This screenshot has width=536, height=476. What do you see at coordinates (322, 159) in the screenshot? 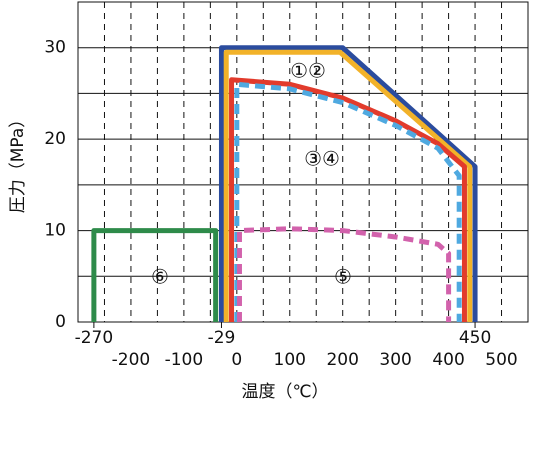
I see `series-label: ③④` at bounding box center [322, 159].